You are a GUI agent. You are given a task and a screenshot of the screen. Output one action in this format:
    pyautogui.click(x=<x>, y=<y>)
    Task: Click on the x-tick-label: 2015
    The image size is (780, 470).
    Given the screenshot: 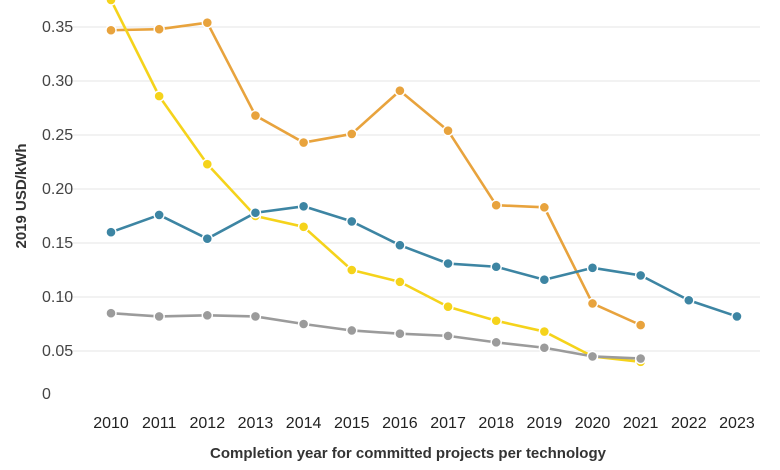 What is the action you would take?
    pyautogui.click(x=352, y=423)
    